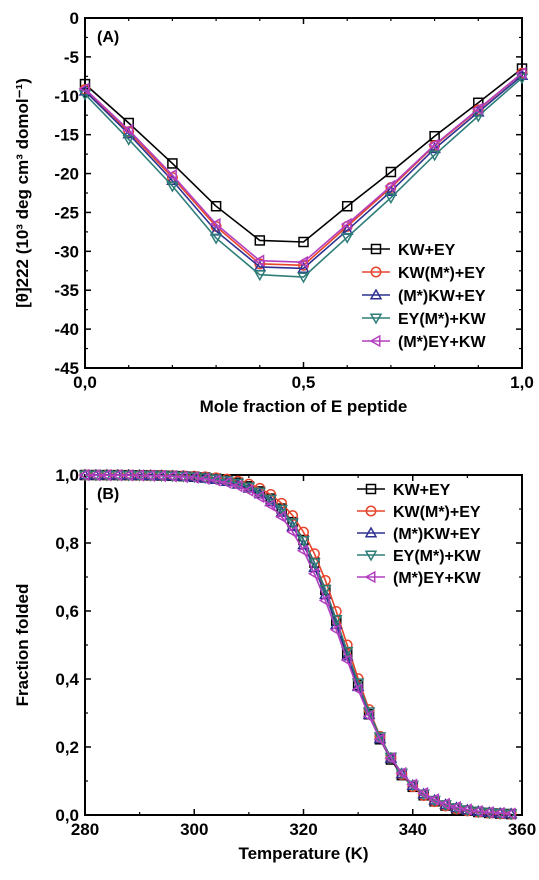 The height and width of the screenshot is (880, 539). Describe the element at coordinates (437, 534) in the screenshot. I see `legend-entry-label: (M*)KW+EY` at that location.